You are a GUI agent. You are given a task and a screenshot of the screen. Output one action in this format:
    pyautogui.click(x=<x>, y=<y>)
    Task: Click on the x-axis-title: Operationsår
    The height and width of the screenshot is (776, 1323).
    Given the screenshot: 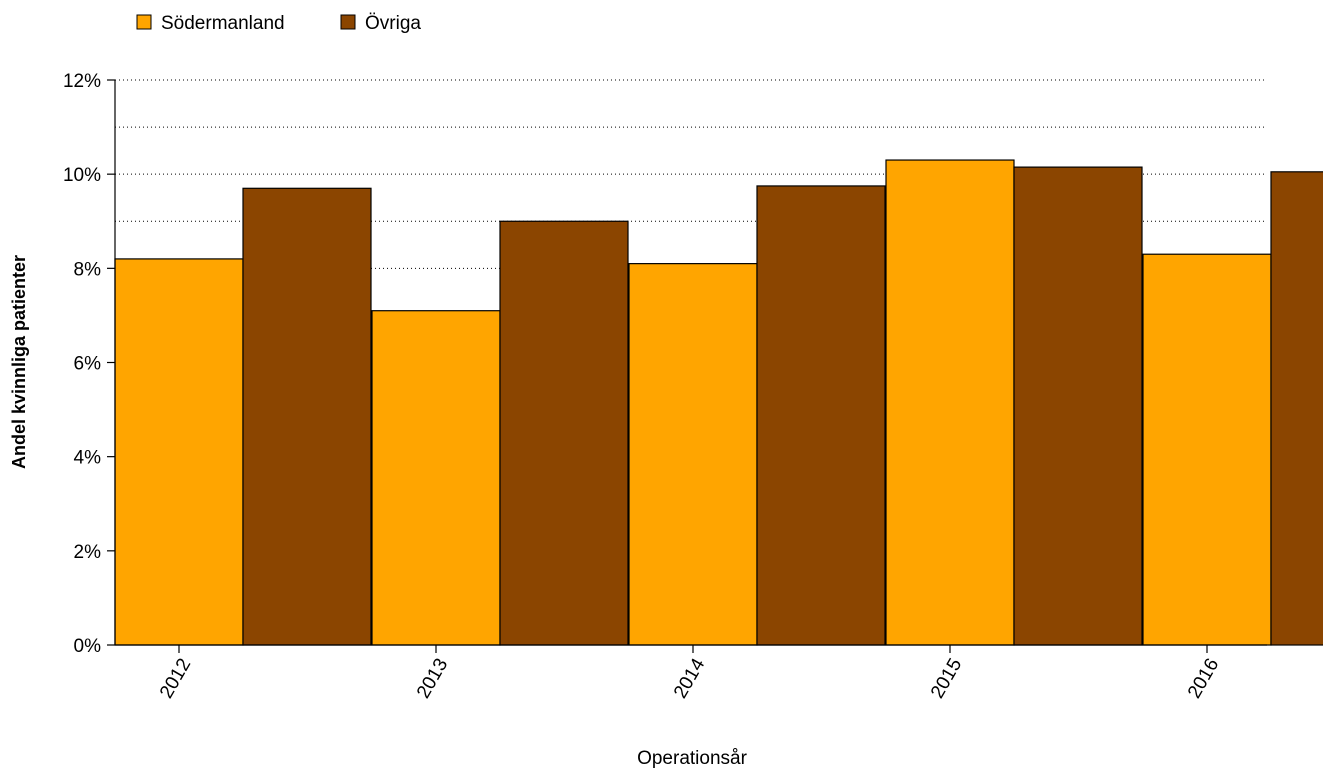 What is the action you would take?
    pyautogui.click(x=692, y=758)
    